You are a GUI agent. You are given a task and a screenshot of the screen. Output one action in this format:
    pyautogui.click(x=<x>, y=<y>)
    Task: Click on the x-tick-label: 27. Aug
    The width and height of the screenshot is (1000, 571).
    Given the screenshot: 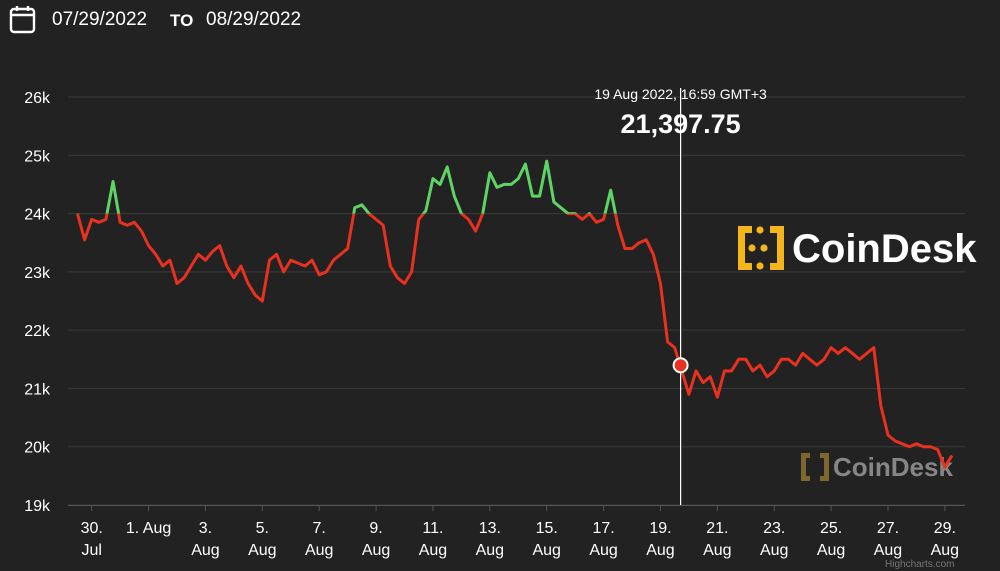 What is the action you would take?
    pyautogui.click(x=888, y=539)
    